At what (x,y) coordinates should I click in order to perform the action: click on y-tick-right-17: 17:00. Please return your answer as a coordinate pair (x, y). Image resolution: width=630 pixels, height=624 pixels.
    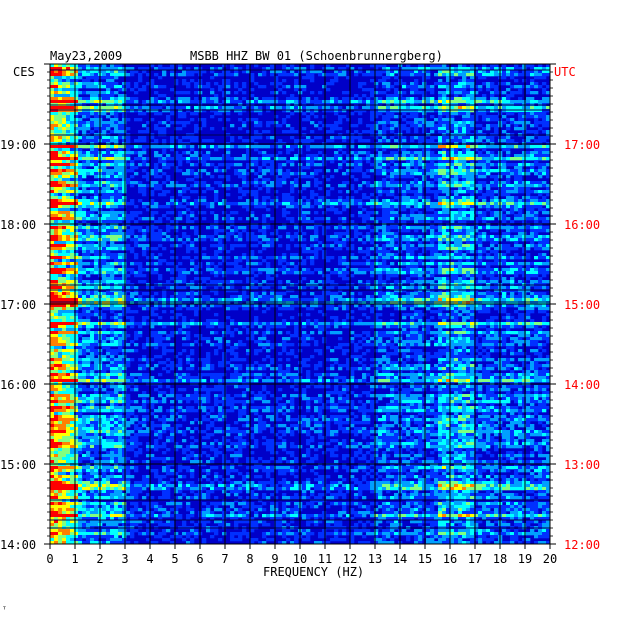
    Looking at the image, I should click on (582, 145).